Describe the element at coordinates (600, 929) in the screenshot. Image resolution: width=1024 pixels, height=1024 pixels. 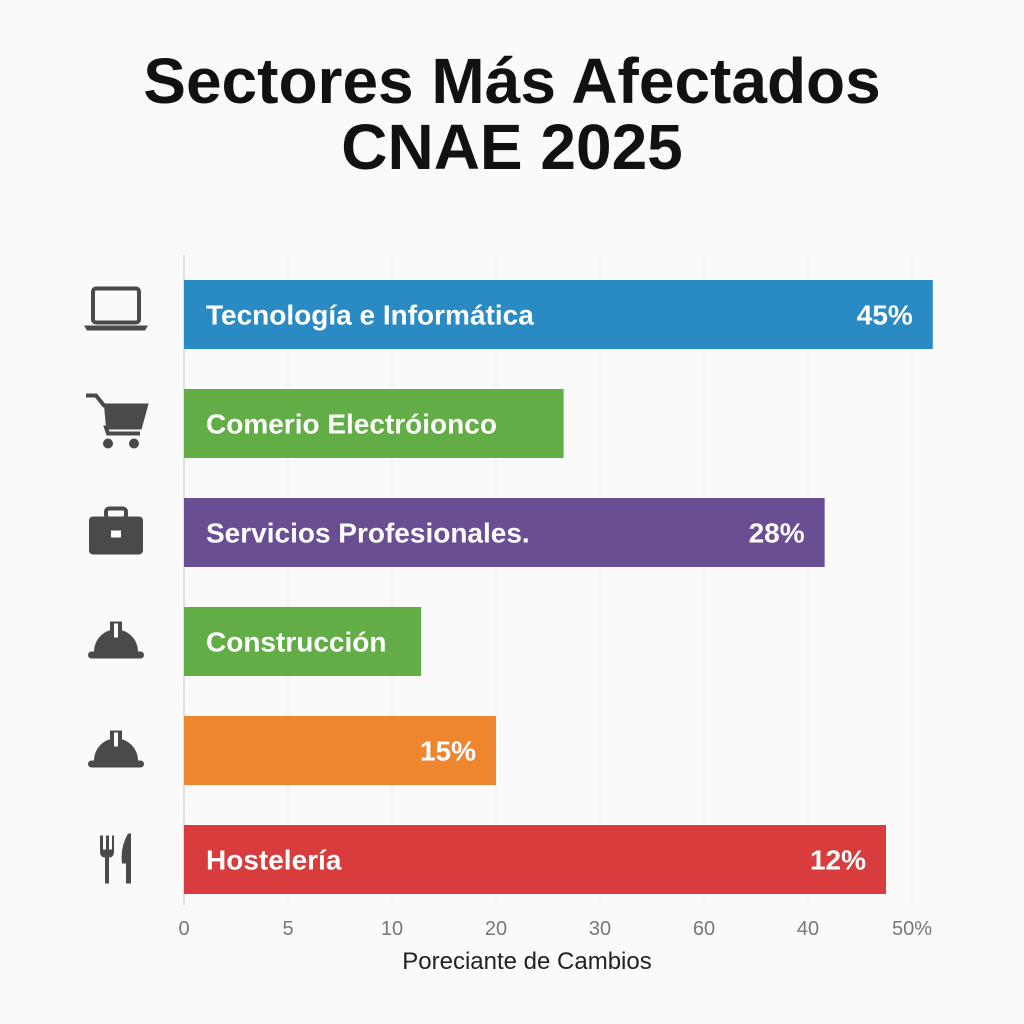
I see `x-tick-label: 30` at that location.